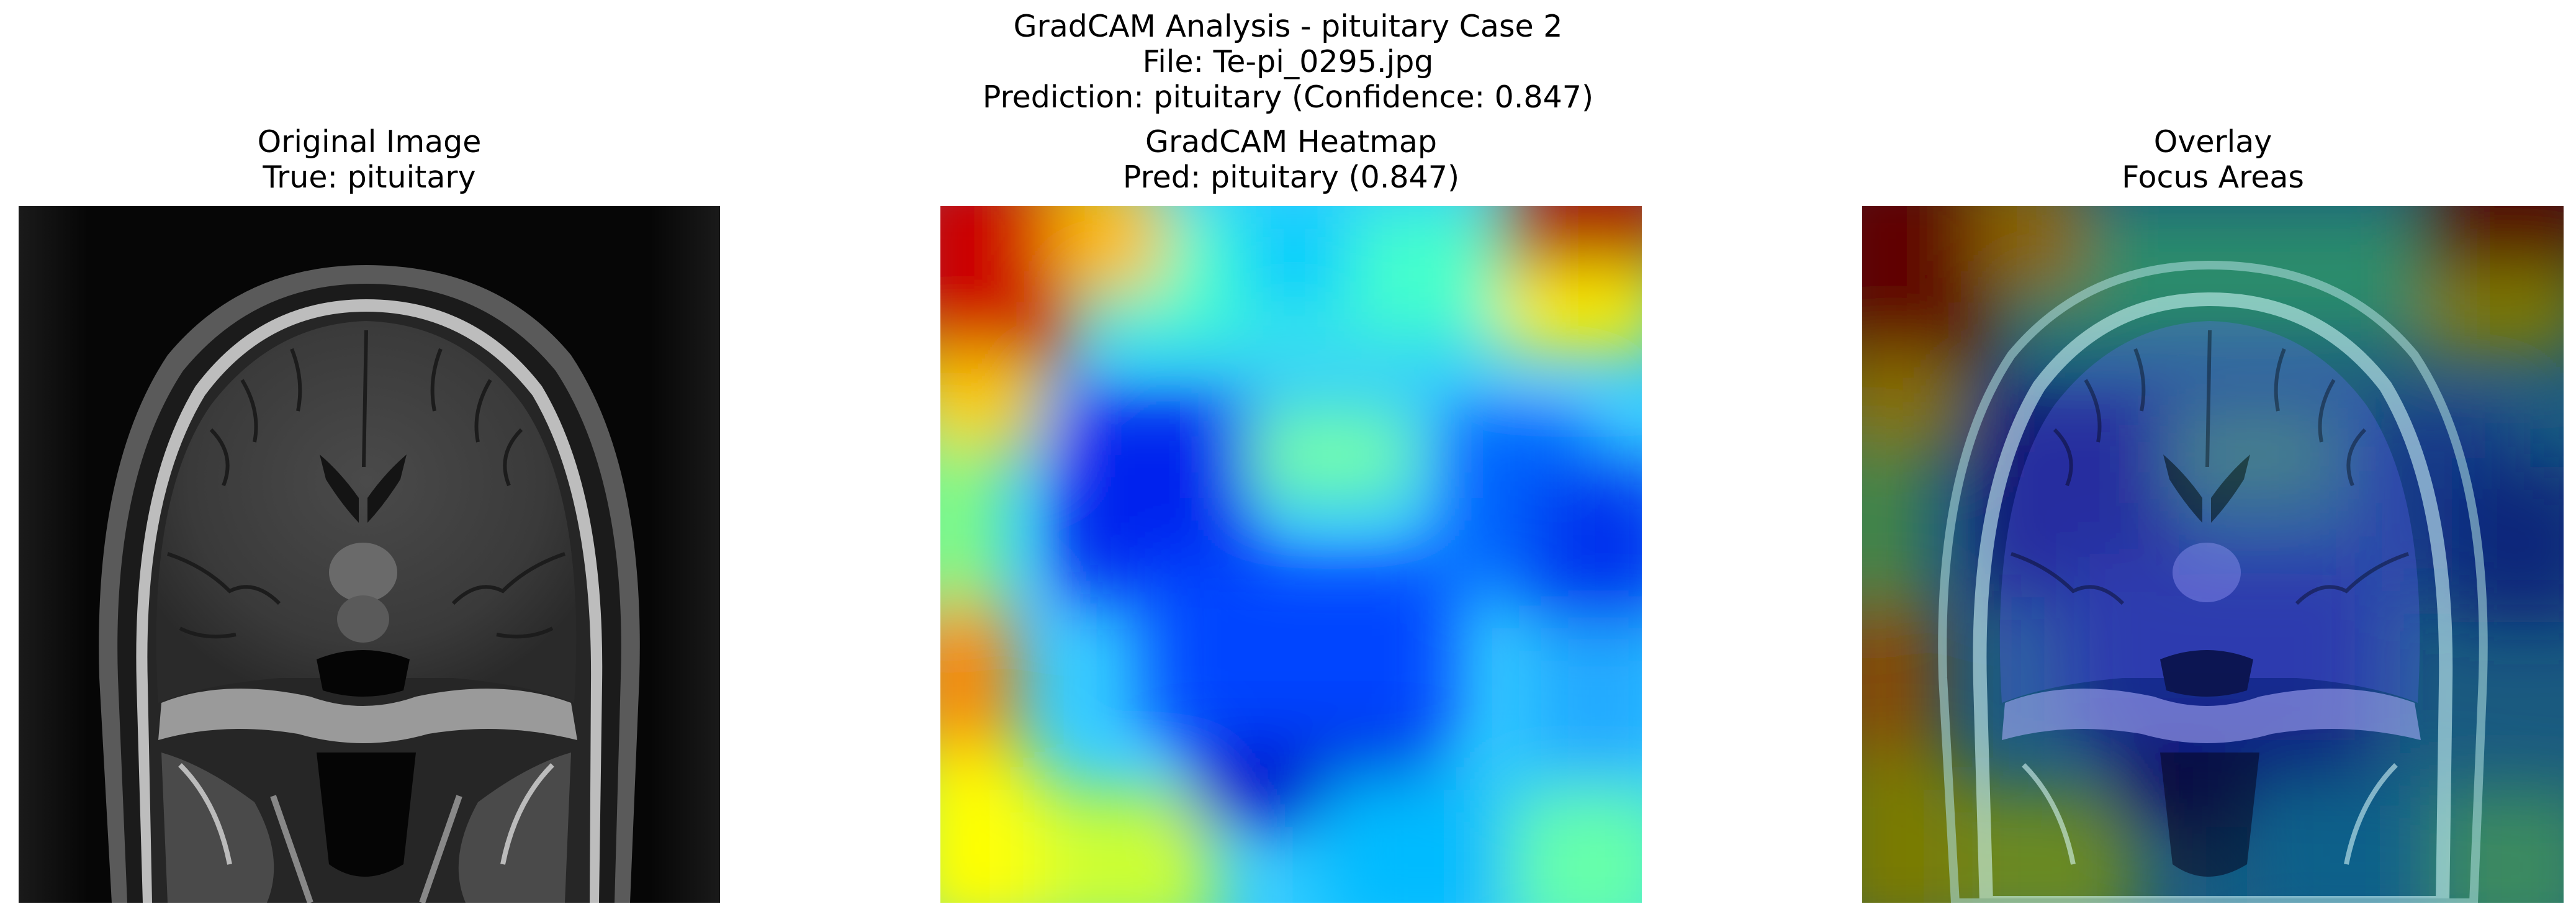 The image size is (2576, 922). What do you see at coordinates (1288, 27) in the screenshot?
I see `figure-title-line-1: GradCAM Analysis - pituitary Case 2` at bounding box center [1288, 27].